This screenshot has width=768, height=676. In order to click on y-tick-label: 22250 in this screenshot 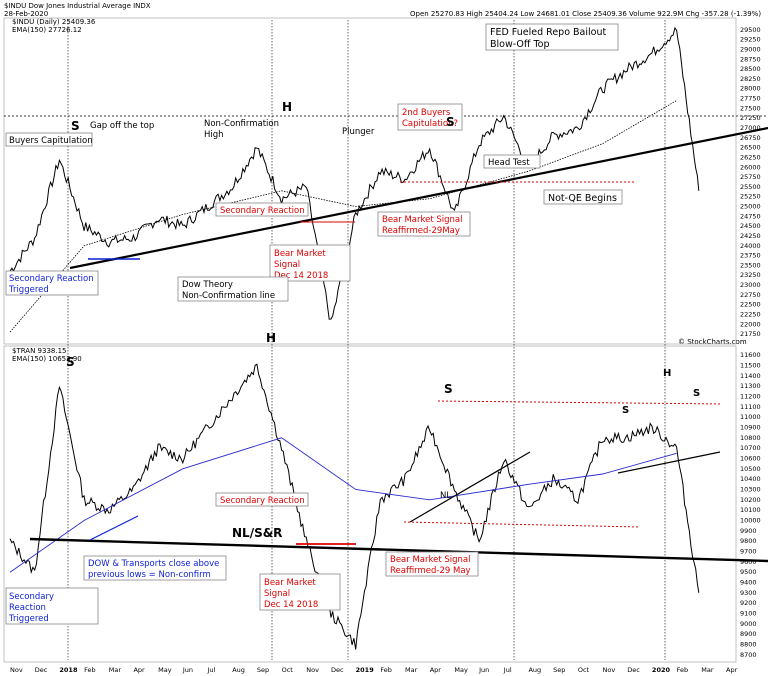, I will do `click(750, 314)`.